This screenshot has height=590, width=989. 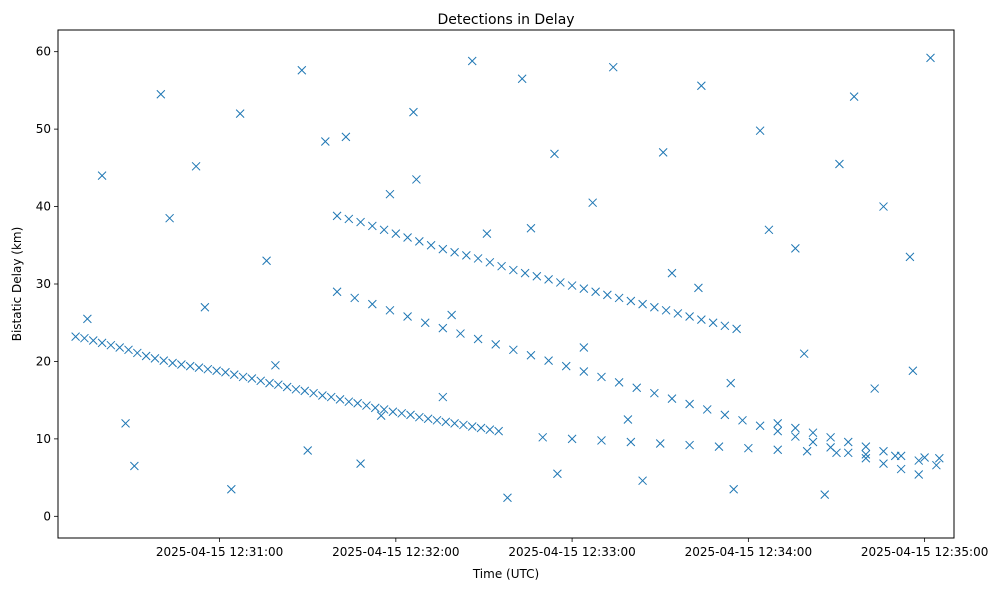 I want to click on y-tick-label: 10, so click(x=43, y=439).